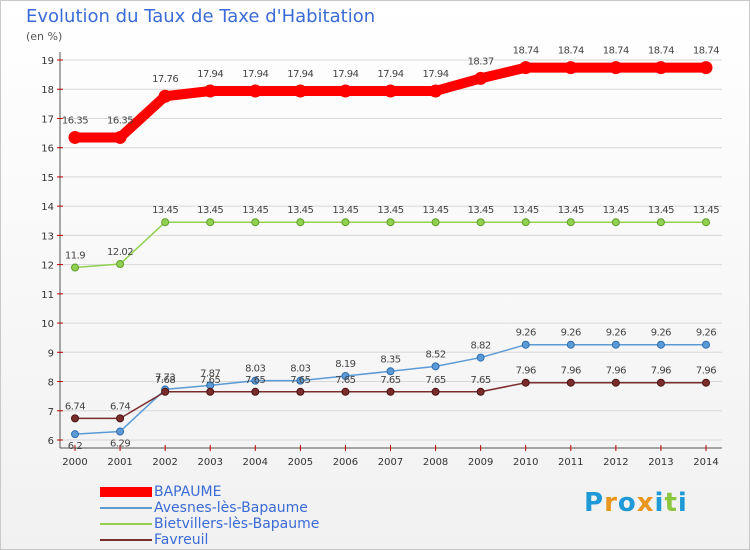  I want to click on x-tick-label: 2002, so click(164, 462).